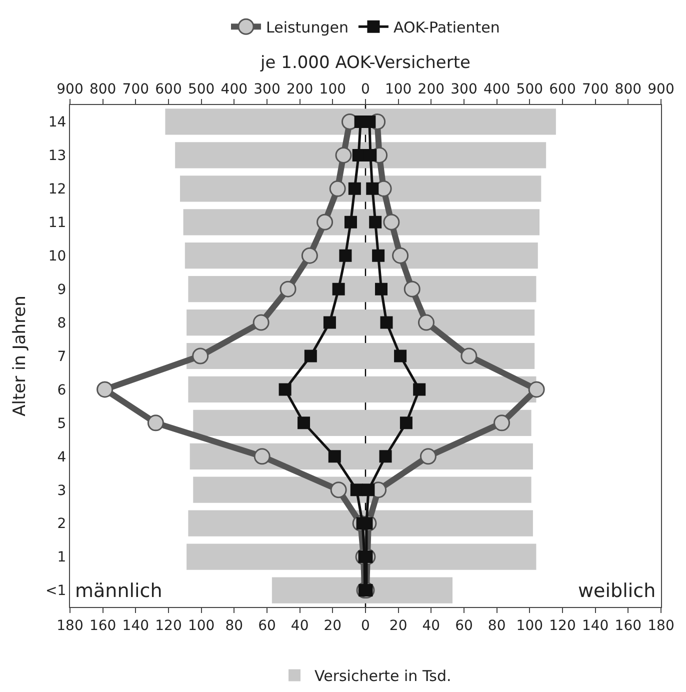 The image size is (686, 692). I want to click on y-tick-label: 7, so click(61, 356).